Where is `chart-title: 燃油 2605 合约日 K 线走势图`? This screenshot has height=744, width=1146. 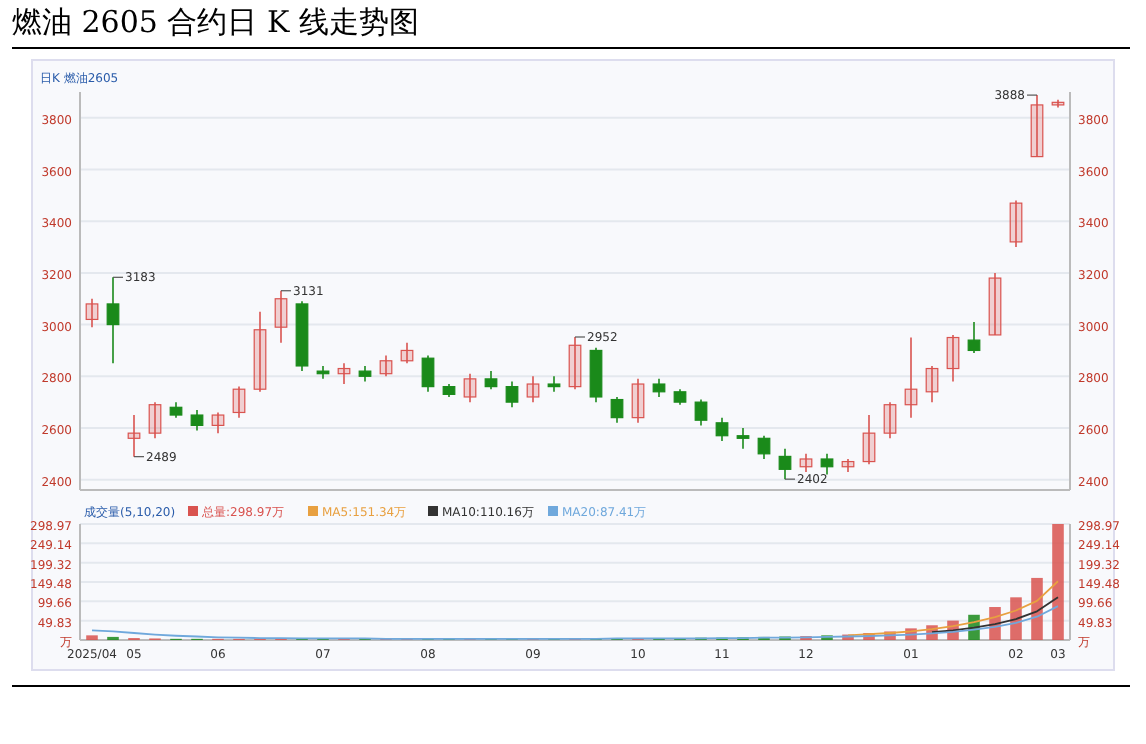
chart-title: 燃油 2605 合约日 K 线走势图 is located at coordinates (215, 22).